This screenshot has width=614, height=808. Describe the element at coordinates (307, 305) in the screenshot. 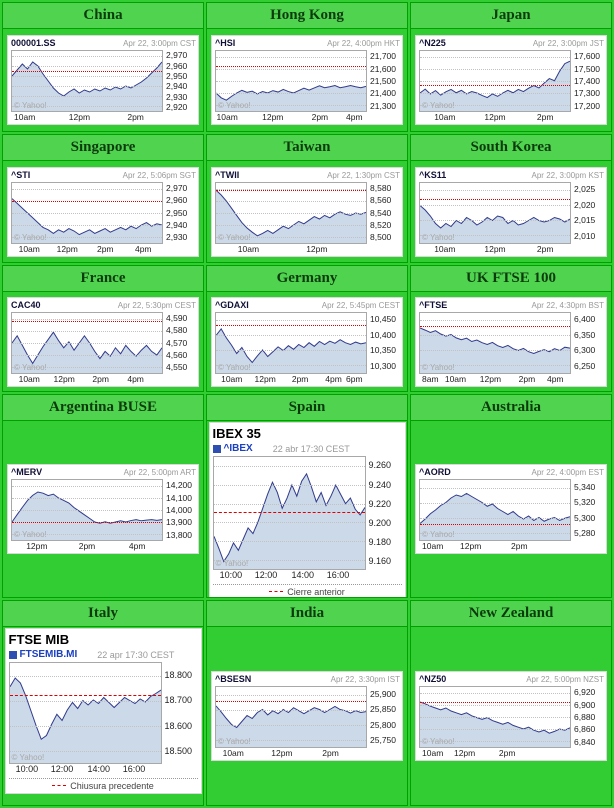

I see `chart-caption-row: ^GDAXI Apr 22, 5:45pm CEST` at that location.